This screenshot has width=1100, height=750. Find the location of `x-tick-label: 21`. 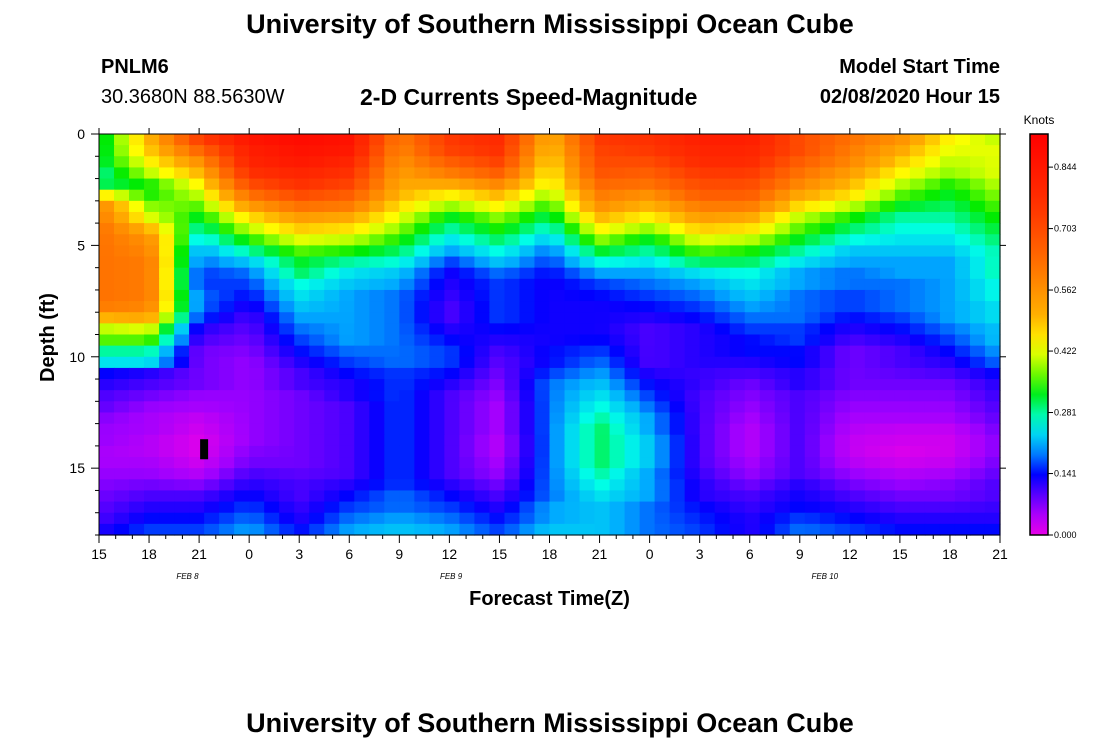

x-tick-label: 21 is located at coordinates (1000, 554).